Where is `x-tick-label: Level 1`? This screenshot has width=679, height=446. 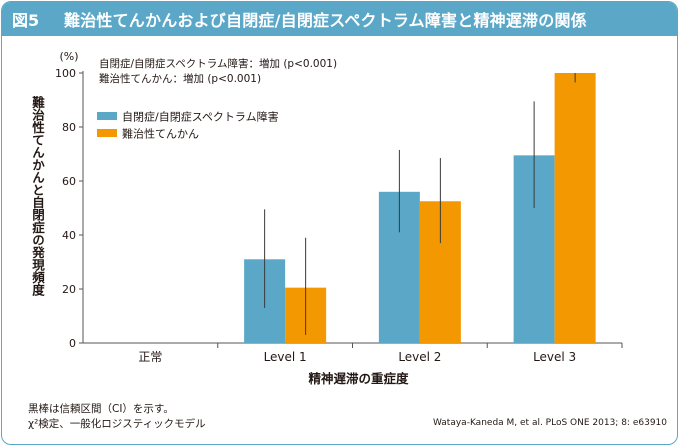
x-tick-label: Level 1 is located at coordinates (285, 357).